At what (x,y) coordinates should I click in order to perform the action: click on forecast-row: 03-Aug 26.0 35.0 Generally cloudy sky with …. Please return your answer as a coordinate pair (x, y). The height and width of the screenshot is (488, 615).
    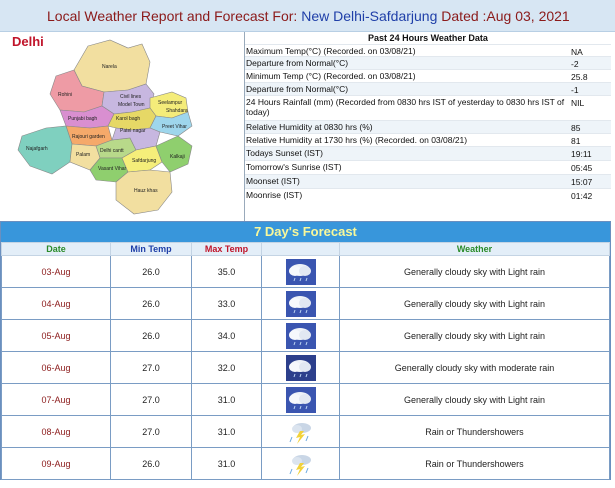
    Looking at the image, I should click on (305, 271).